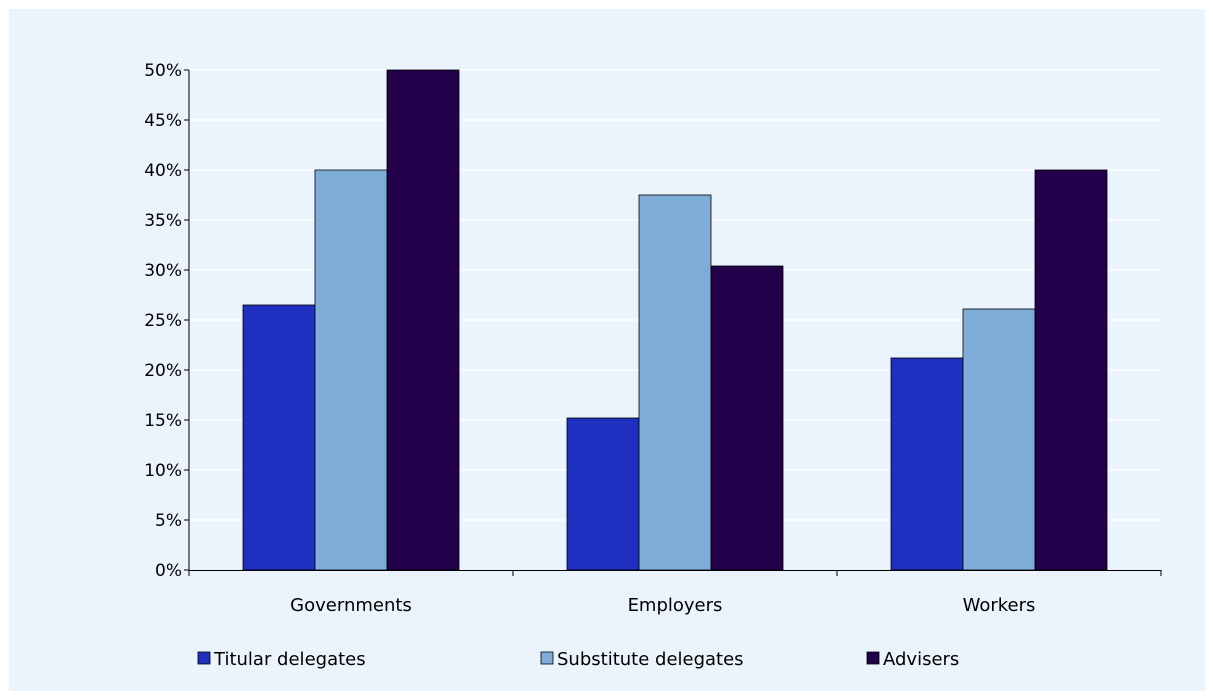  I want to click on x-category-label: Governments, so click(351, 605).